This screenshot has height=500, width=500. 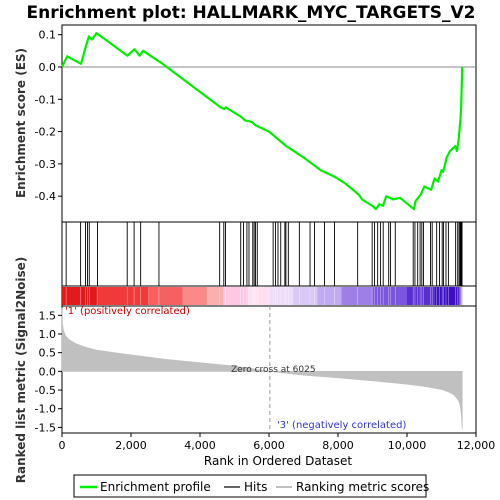 I want to click on hits-panel, so click(x=269, y=254).